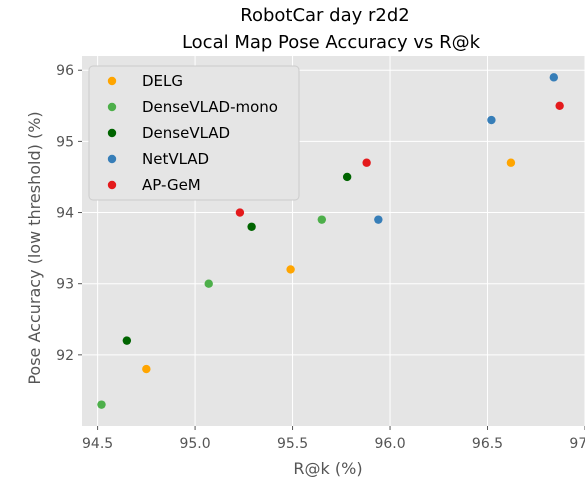 This screenshot has height=480, width=585. What do you see at coordinates (325, 15) in the screenshot?
I see `chart-title: RobotCar day r2d2` at bounding box center [325, 15].